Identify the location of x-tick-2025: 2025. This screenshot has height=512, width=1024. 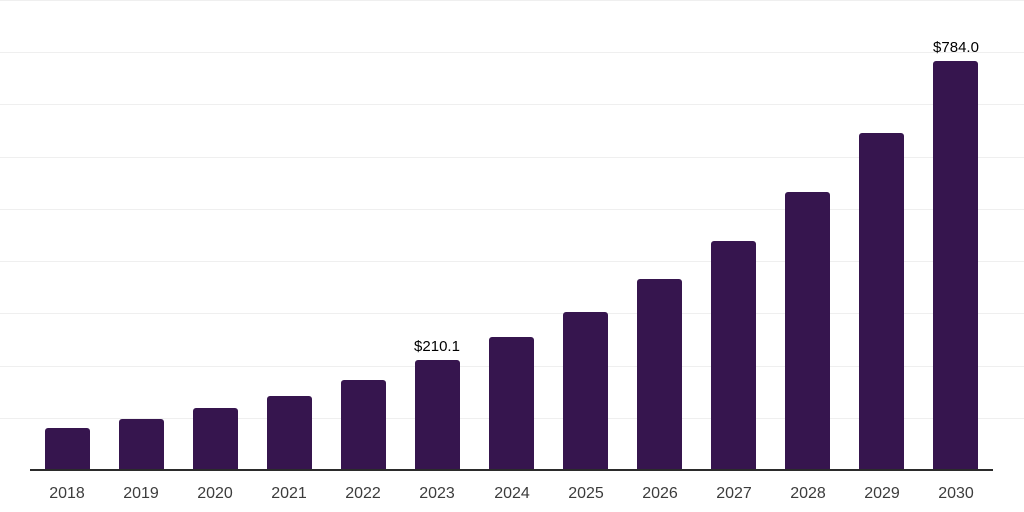
(586, 493).